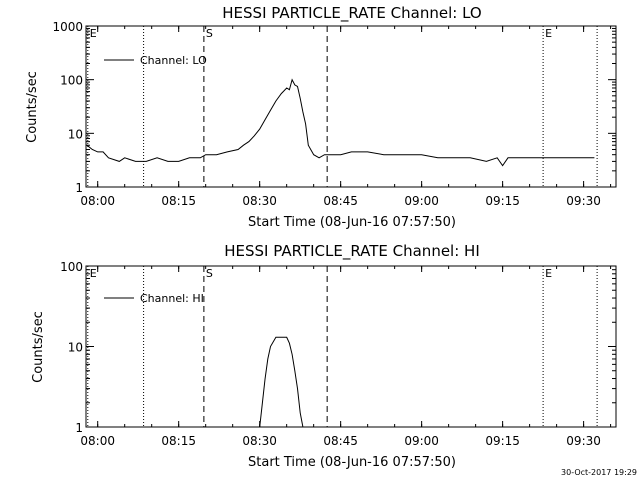 This screenshot has width=640, height=480. Describe the element at coordinates (351, 13) in the screenshot. I see `lo-chart-title: HESSI PARTICLE_RATE Channel: LO` at that location.